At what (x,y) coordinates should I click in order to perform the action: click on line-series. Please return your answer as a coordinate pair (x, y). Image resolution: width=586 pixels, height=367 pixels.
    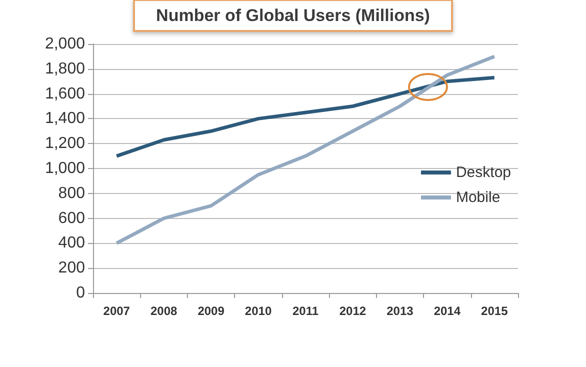
    Looking at the image, I should click on (305, 117).